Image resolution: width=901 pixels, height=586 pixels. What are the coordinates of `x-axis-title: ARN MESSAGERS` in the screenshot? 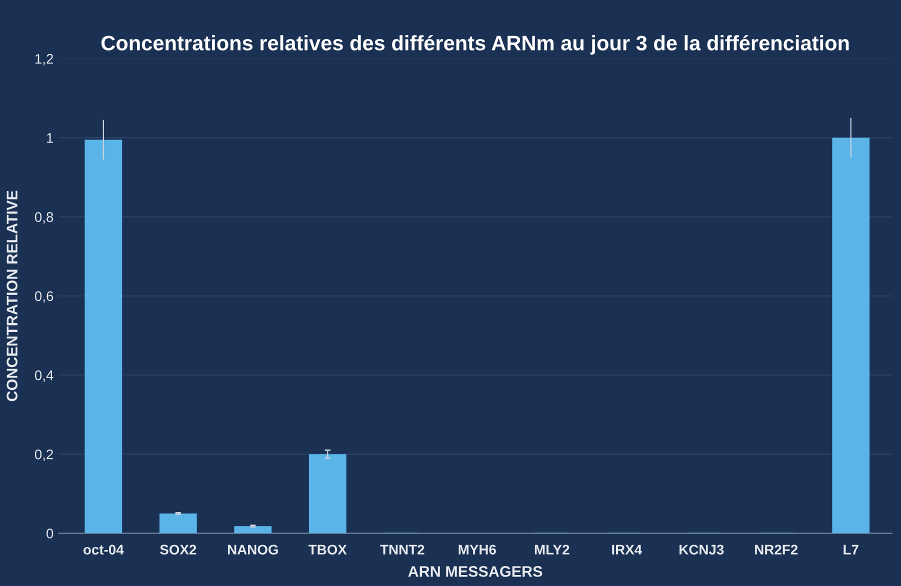 It's located at (475, 571).